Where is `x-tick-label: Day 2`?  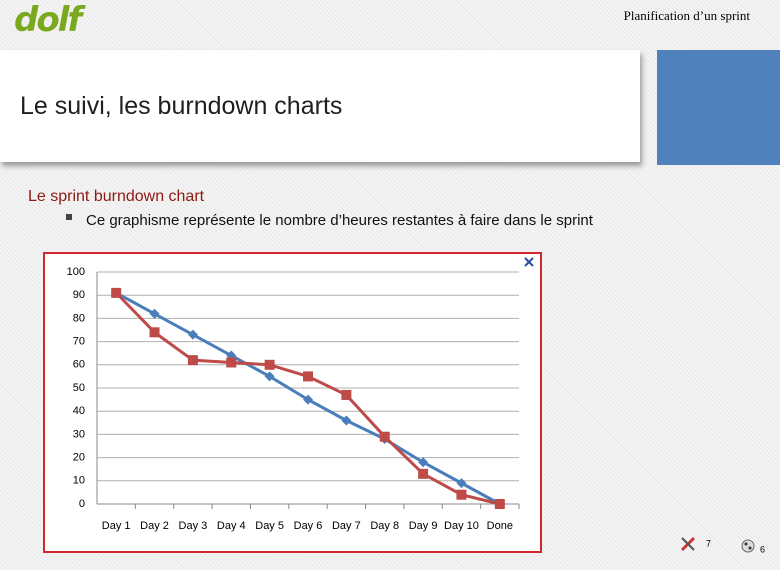 x-tick-label: Day 2 is located at coordinates (154, 526).